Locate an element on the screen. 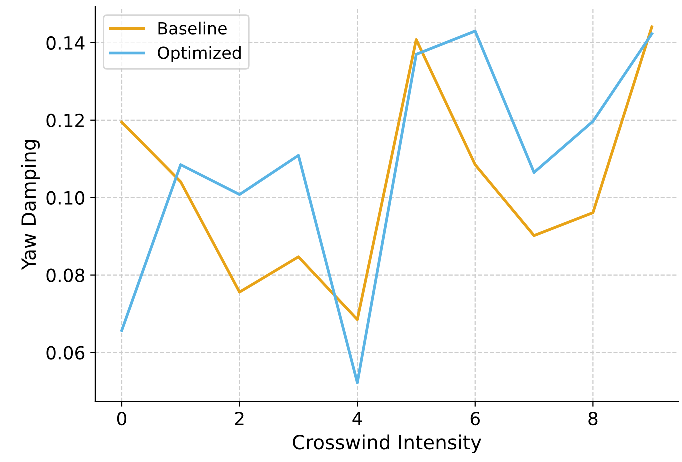 The image size is (682, 462). x-tick-label: 6 is located at coordinates (475, 419).